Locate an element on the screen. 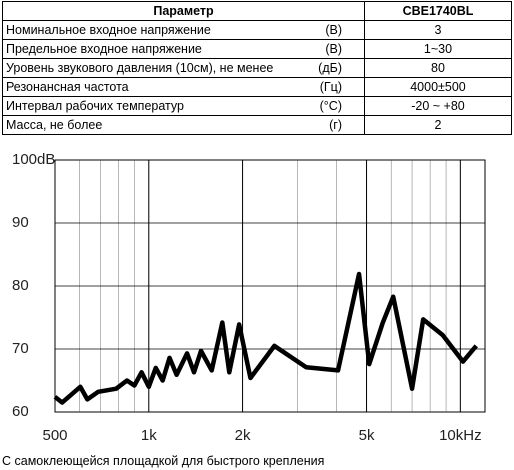 This screenshot has height=470, width=514. table-cell: (г) is located at coordinates (337, 125).